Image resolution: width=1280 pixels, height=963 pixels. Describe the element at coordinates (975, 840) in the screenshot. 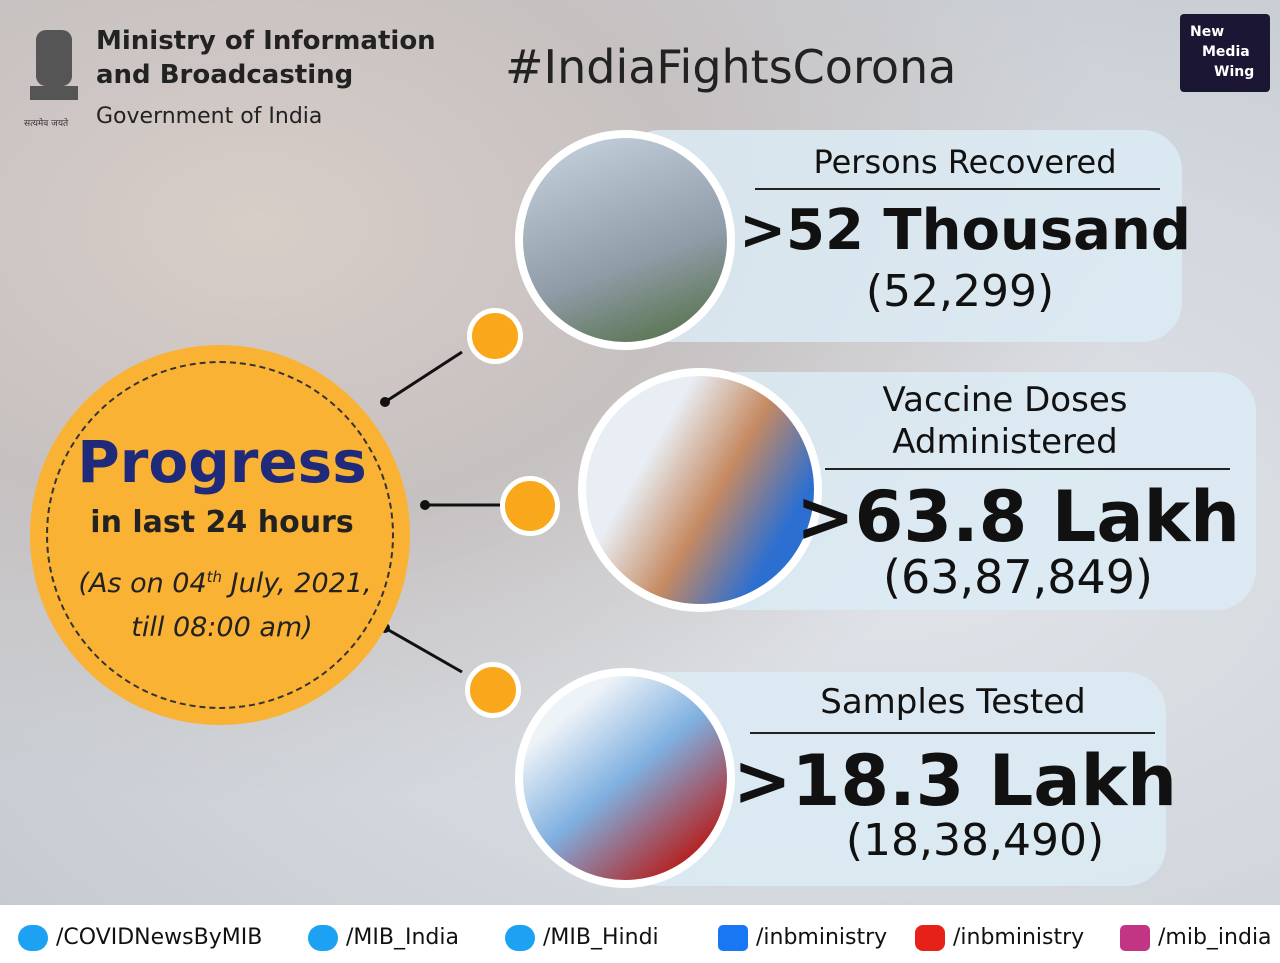

I see `stat-exact: (18,38,490)` at that location.